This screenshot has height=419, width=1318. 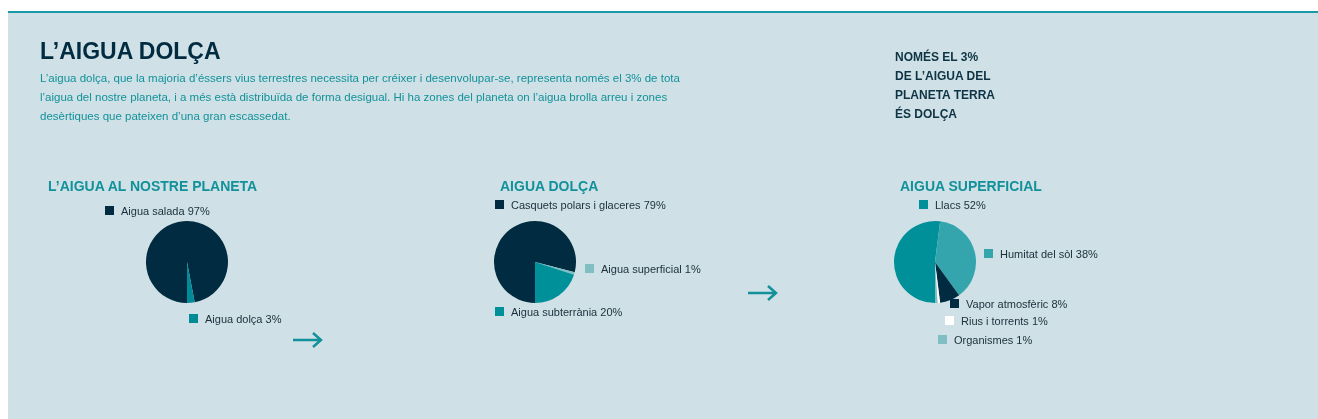 What do you see at coordinates (960, 204) in the screenshot?
I see `legend-label: Llacs 52%` at bounding box center [960, 204].